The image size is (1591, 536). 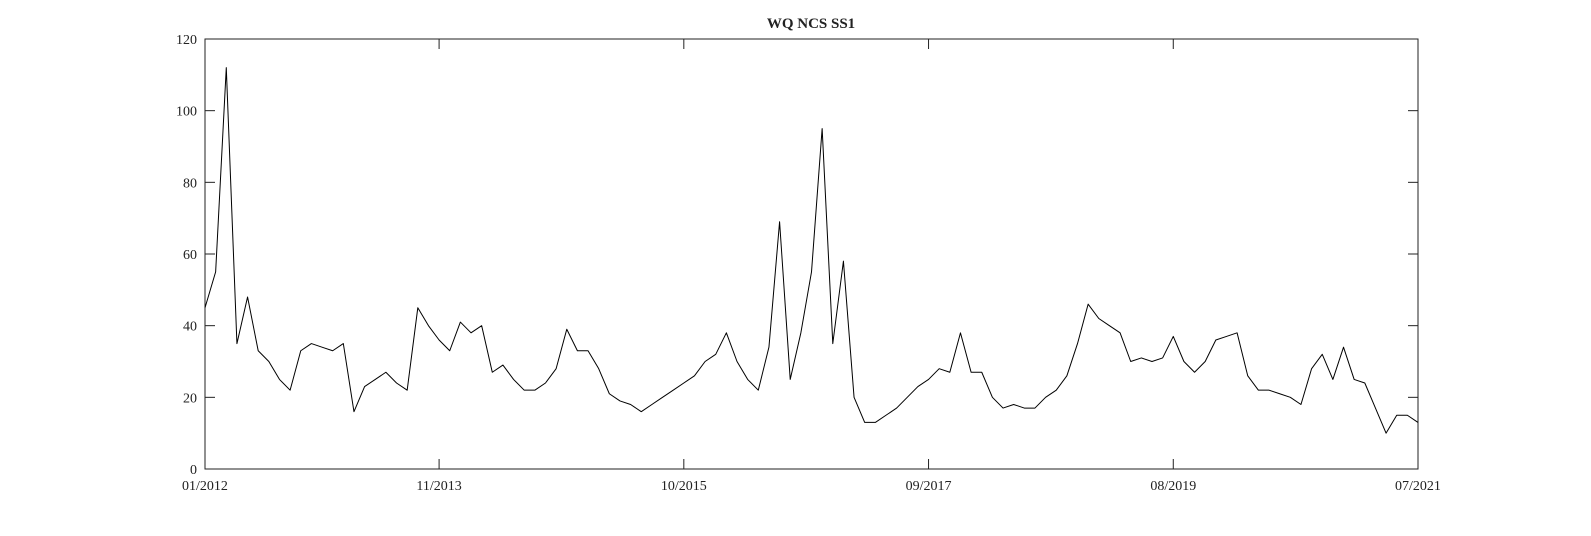 I want to click on x-tick-label: 11/2013, so click(x=438, y=486).